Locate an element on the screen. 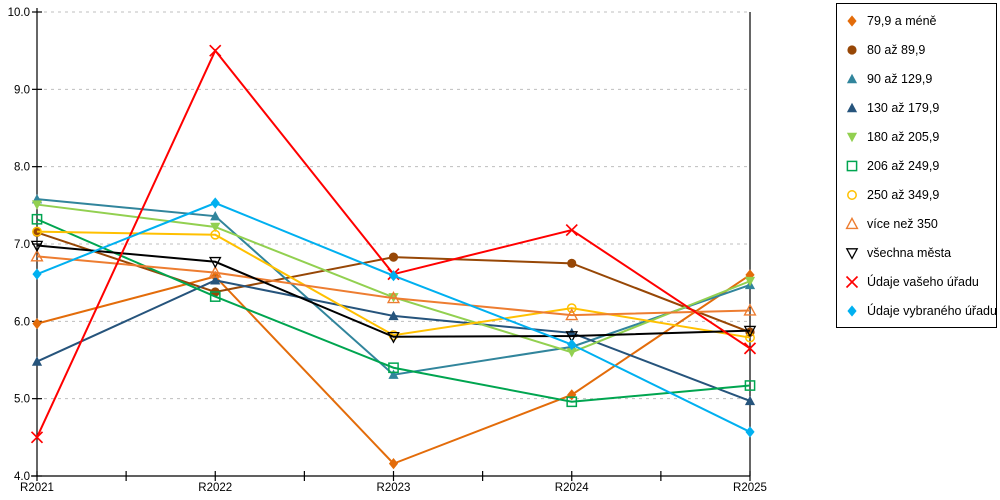 This screenshot has height=500, width=1000. legend-item-206-az-249-9: 206 až 249,9 is located at coordinates (920, 165).